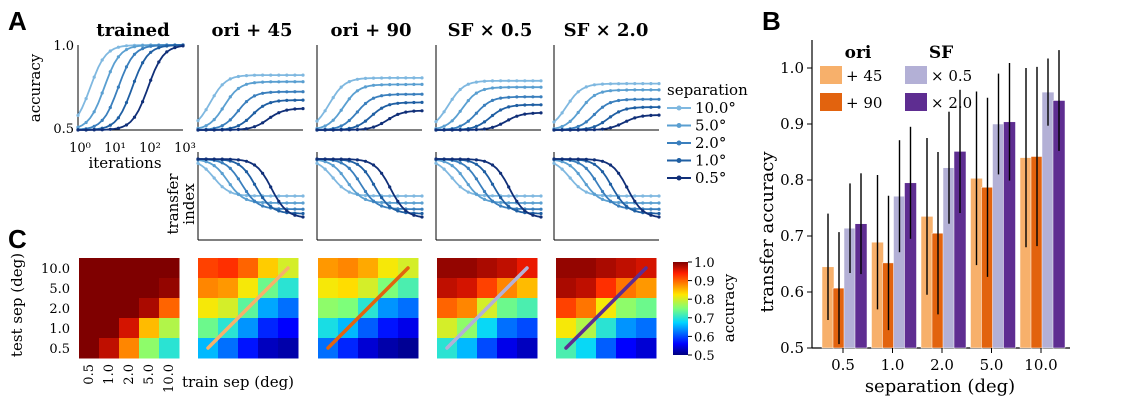 The image size is (1122, 399). I want to click on legend-a-label-0: 10.0°, so click(715, 108).